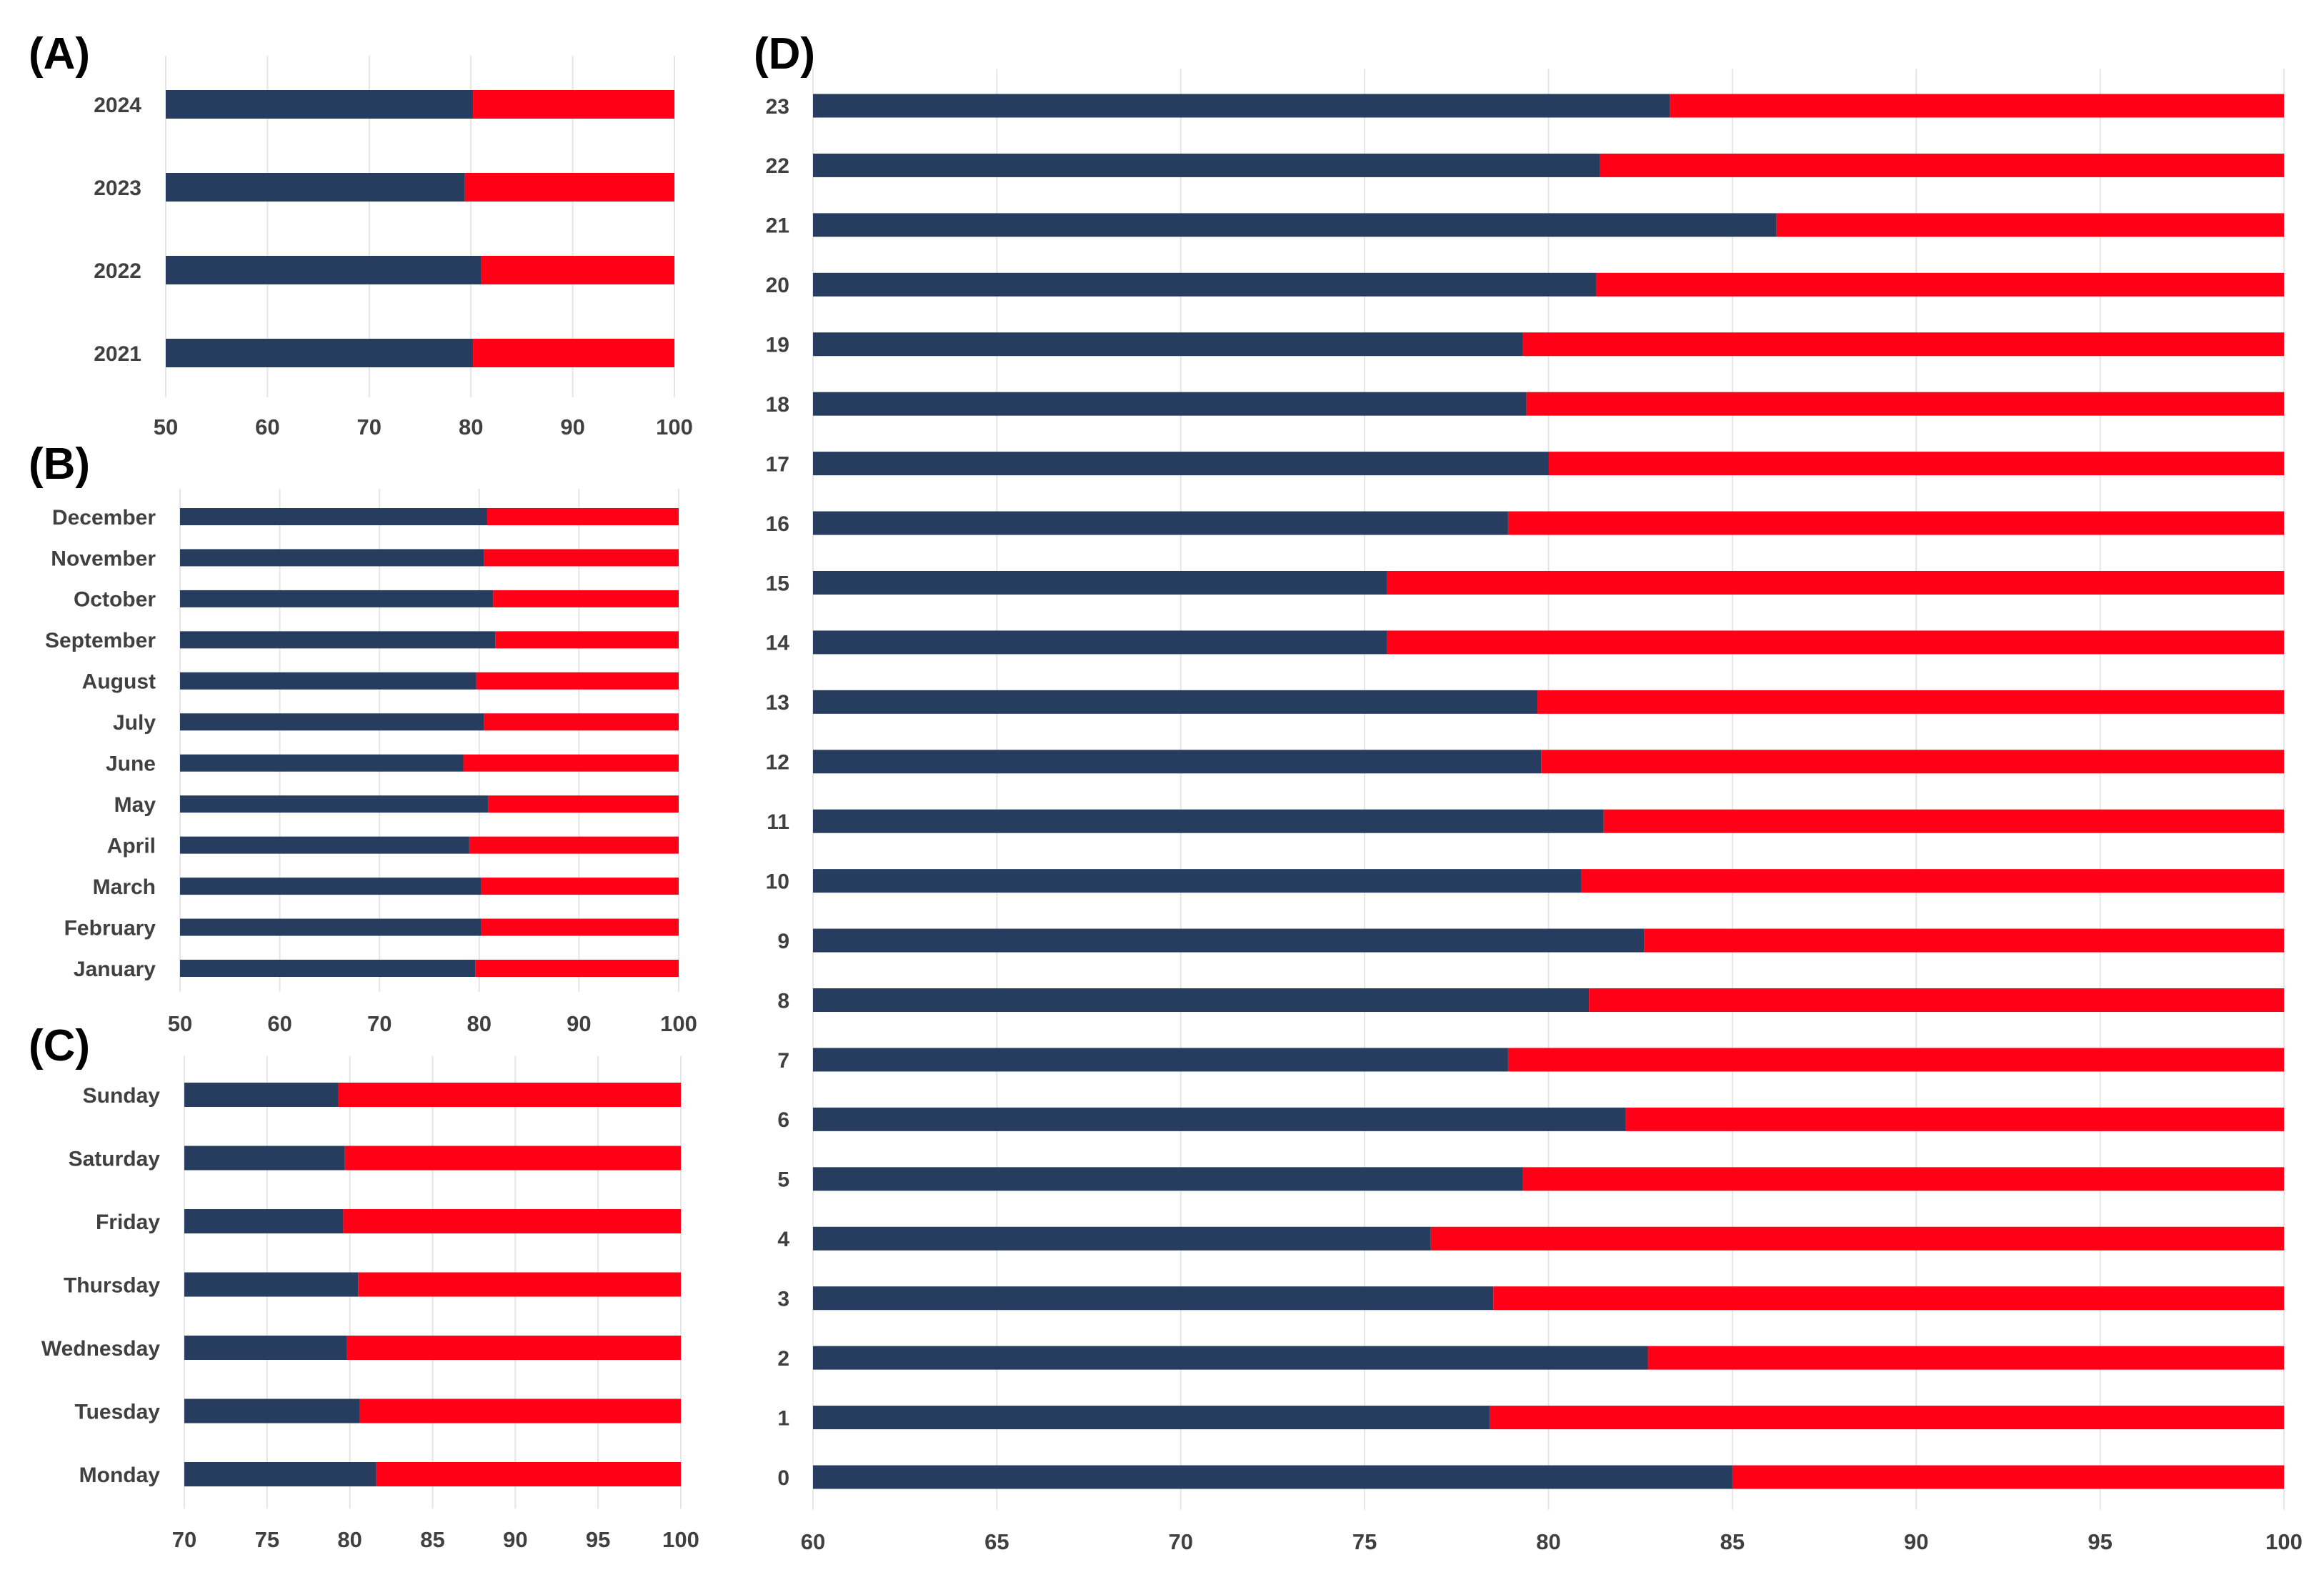 The image size is (2324, 1580). Describe the element at coordinates (777, 524) in the screenshot. I see `category-label-d-16: 16` at that location.